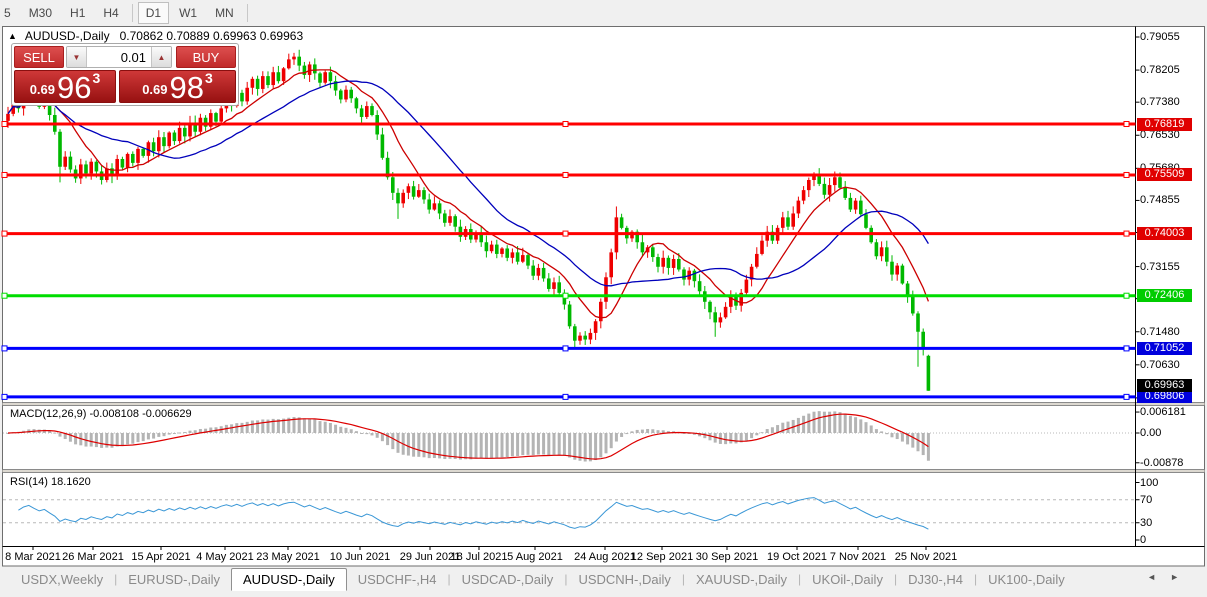 The height and width of the screenshot is (597, 1207). What do you see at coordinates (847, 579) in the screenshot?
I see `tab-ukoil-daily: UKOil-,Daily` at bounding box center [847, 579].